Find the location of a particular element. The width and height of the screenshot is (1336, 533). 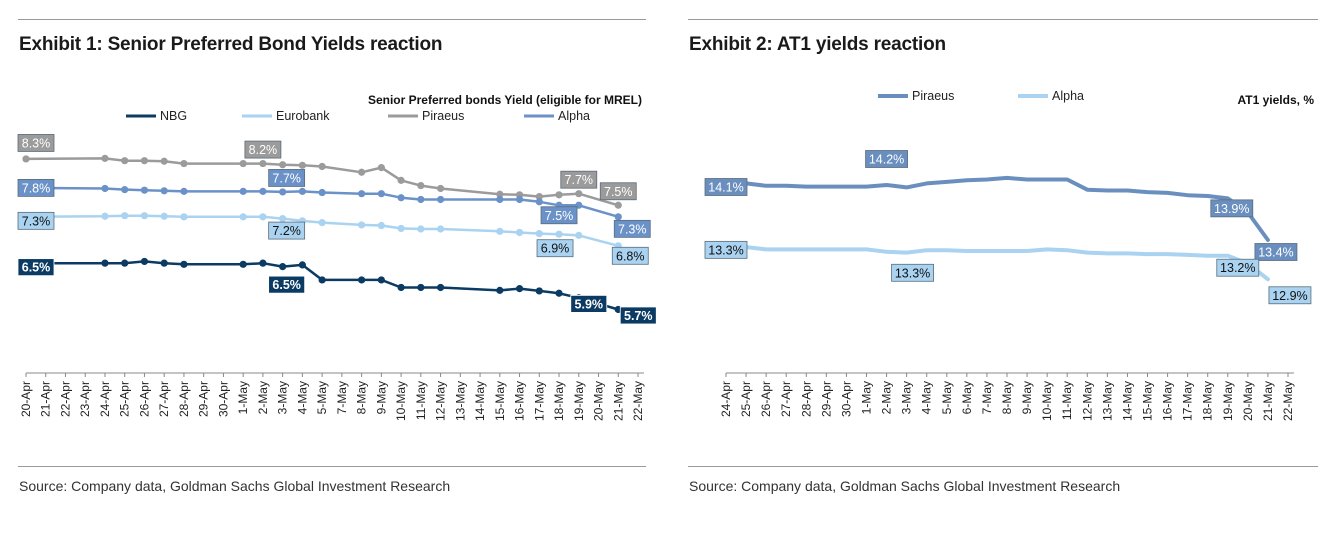

x-tick-label: 8-May is located at coordinates (362, 397).